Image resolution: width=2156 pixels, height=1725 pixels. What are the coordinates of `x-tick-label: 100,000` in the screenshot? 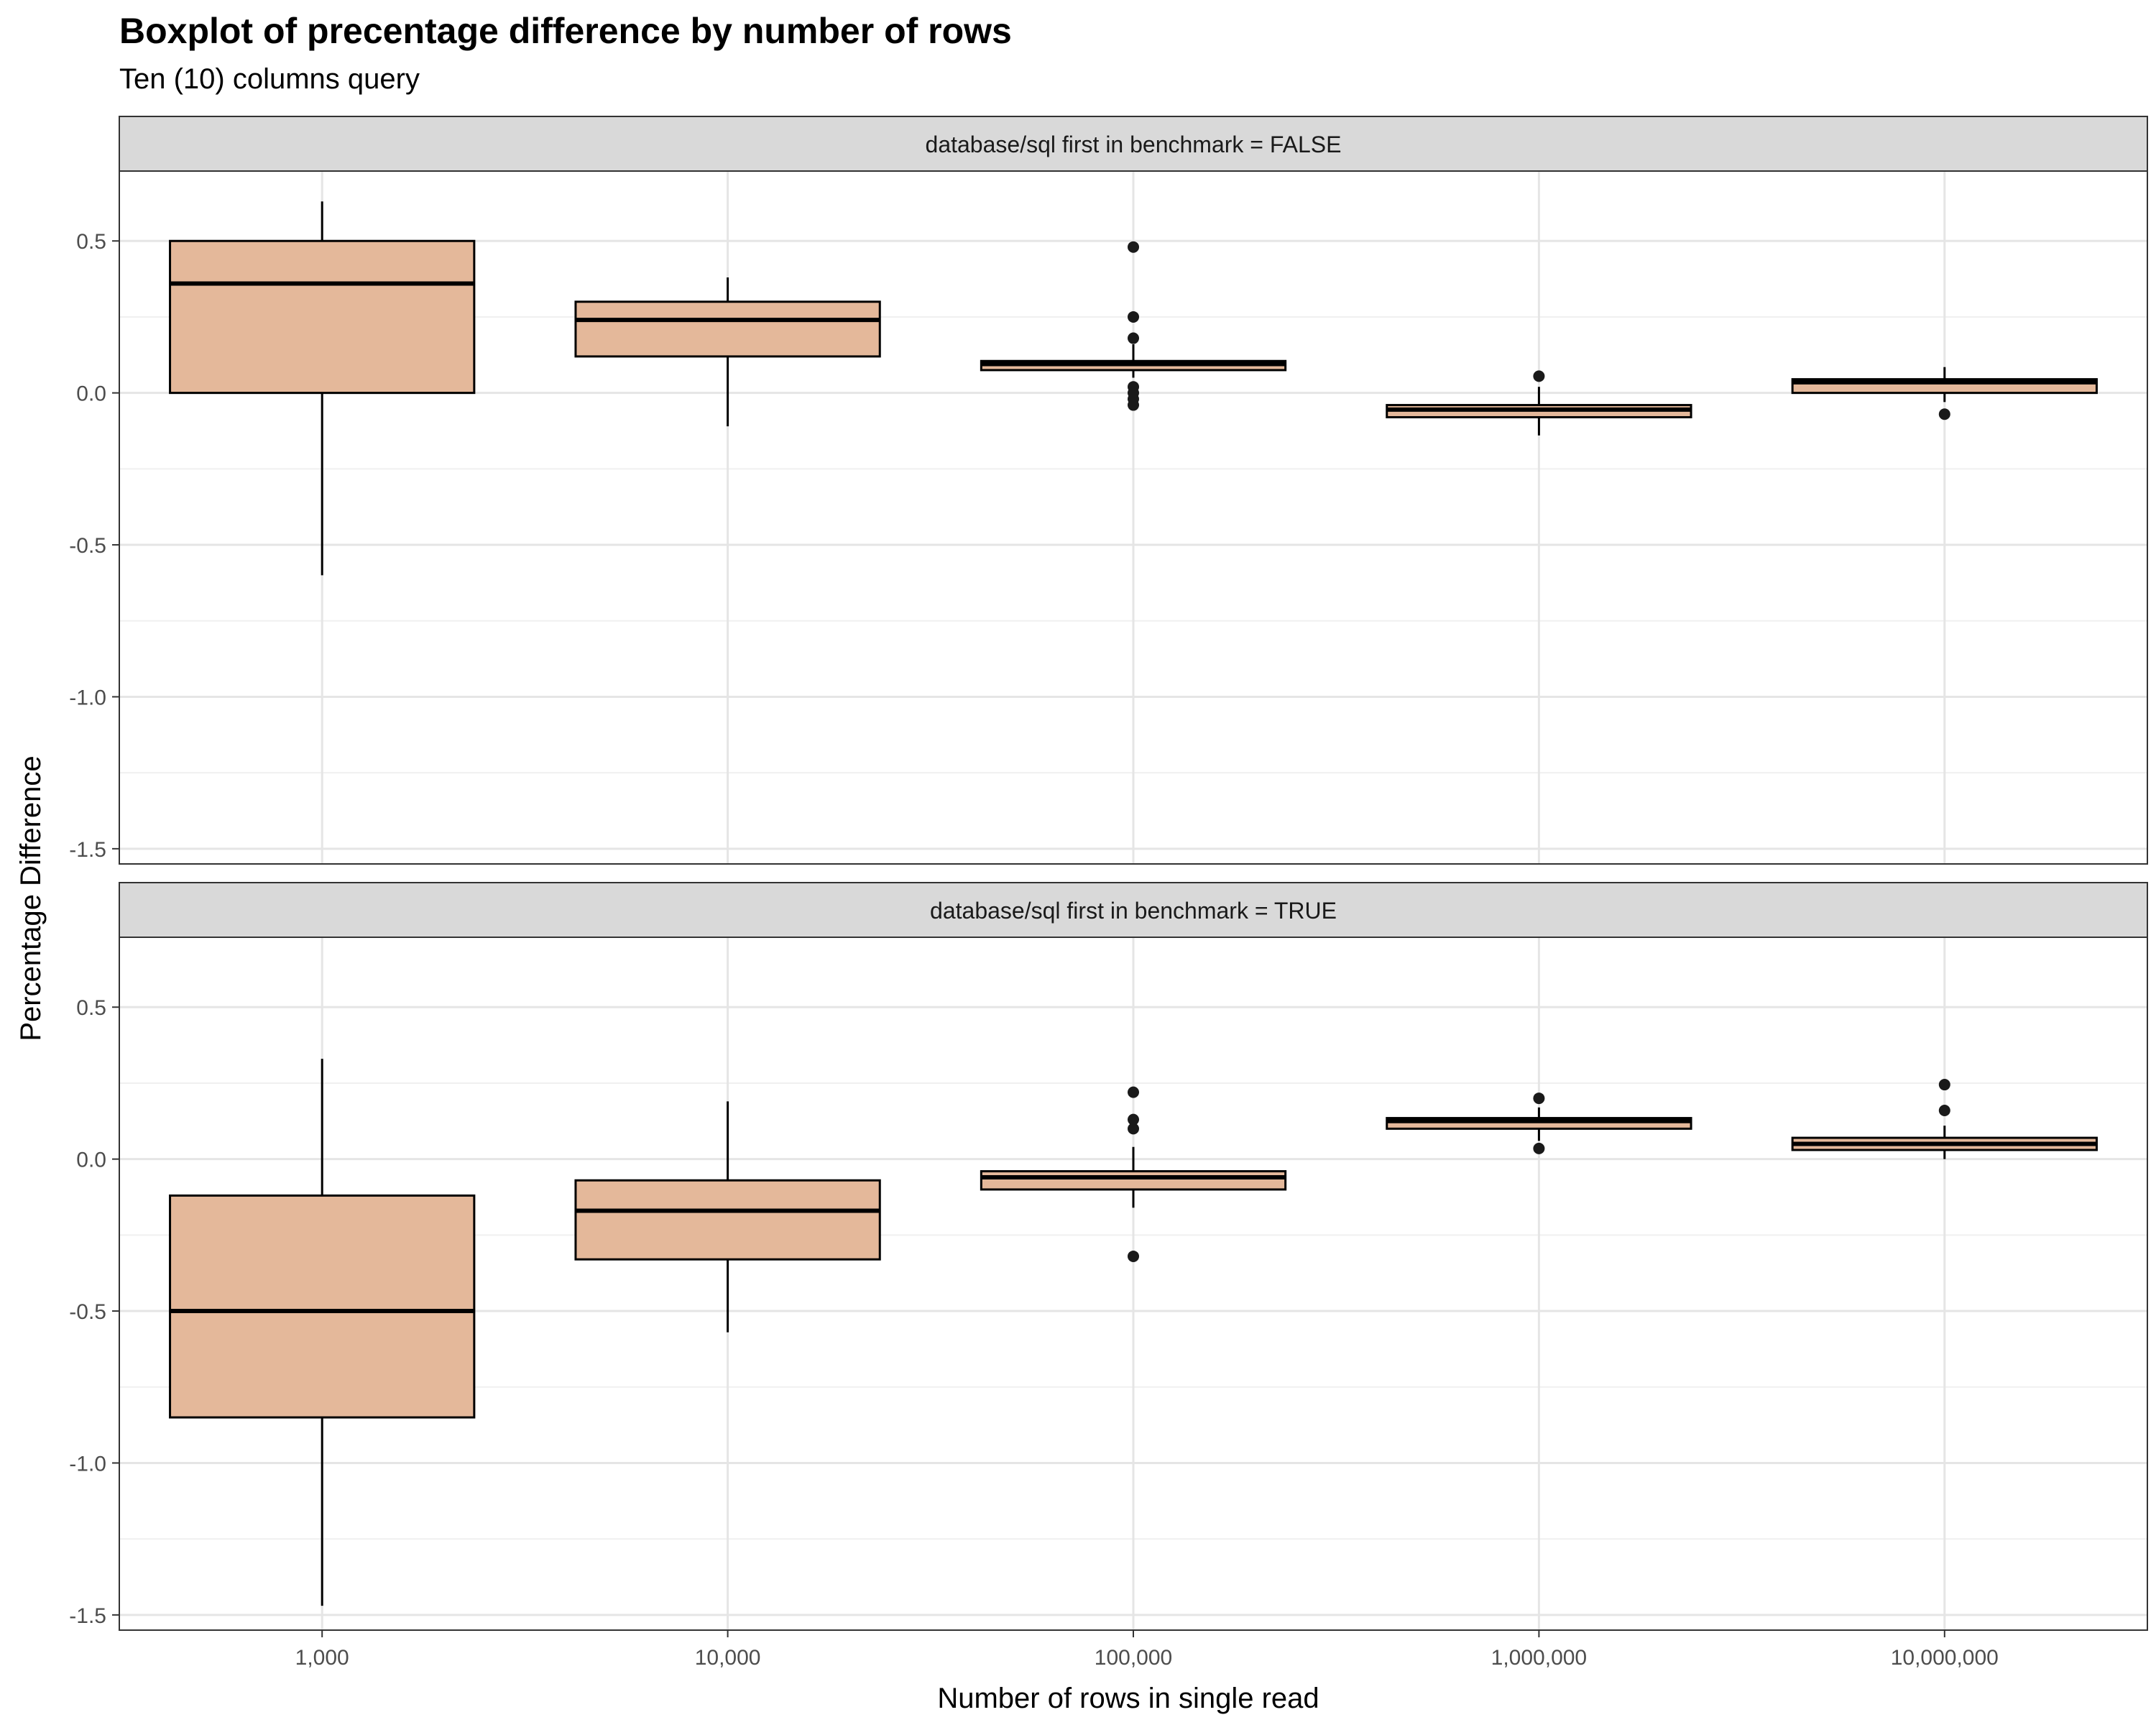 It's located at (1133, 1658).